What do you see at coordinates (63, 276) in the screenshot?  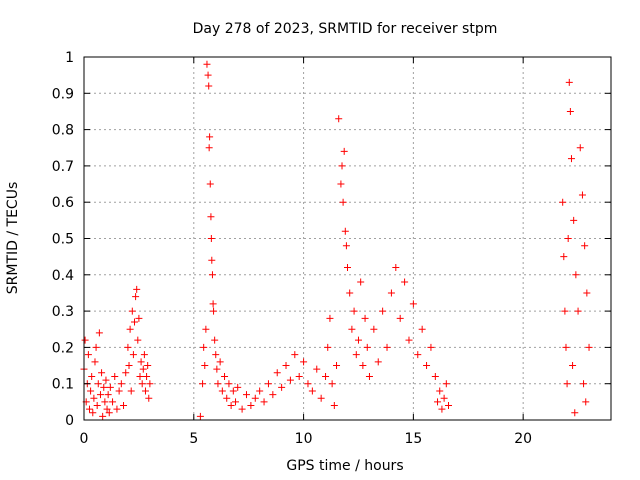 I see `y-tick-label: 0.4` at bounding box center [63, 276].